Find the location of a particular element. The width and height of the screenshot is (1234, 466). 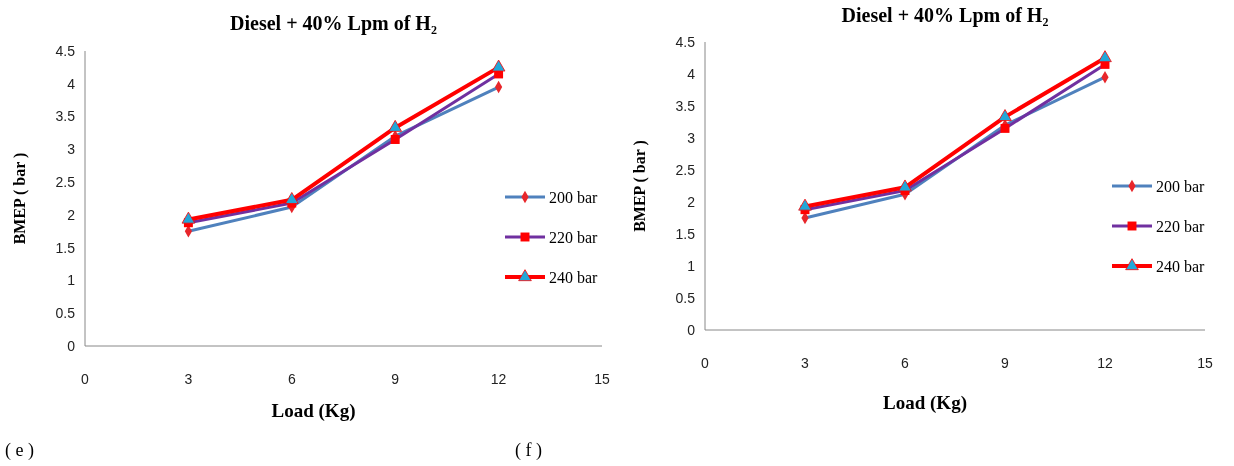

text: ( f ) is located at coordinates (528, 450).